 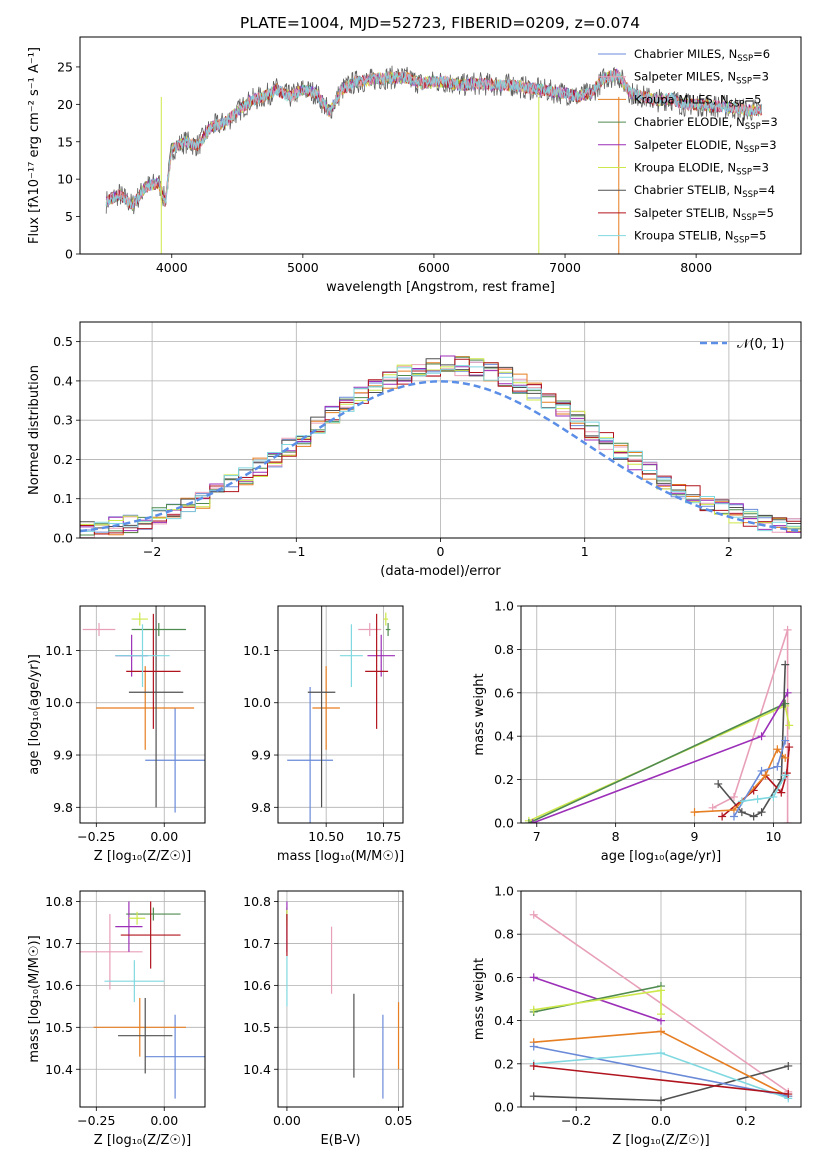 I want to click on legend-nssp: =6, so click(x=761, y=54).